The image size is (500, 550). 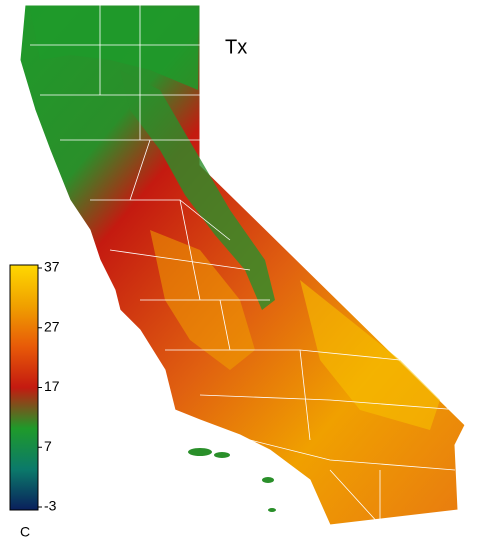 What do you see at coordinates (24, 387) in the screenshot?
I see `colorbar` at bounding box center [24, 387].